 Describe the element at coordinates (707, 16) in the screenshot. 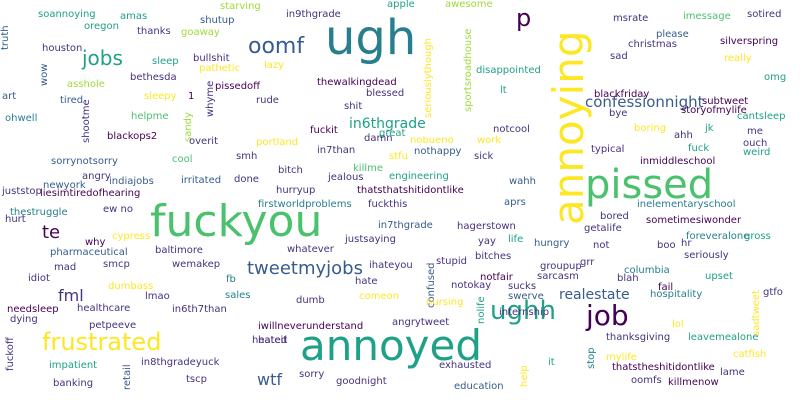

I see `word-26: imessage` at that location.